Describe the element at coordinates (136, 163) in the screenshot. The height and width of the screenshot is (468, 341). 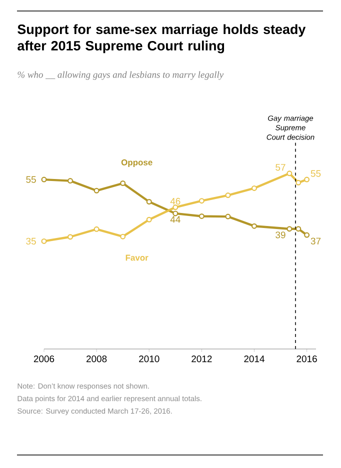
I see `series-label: Oppose` at that location.